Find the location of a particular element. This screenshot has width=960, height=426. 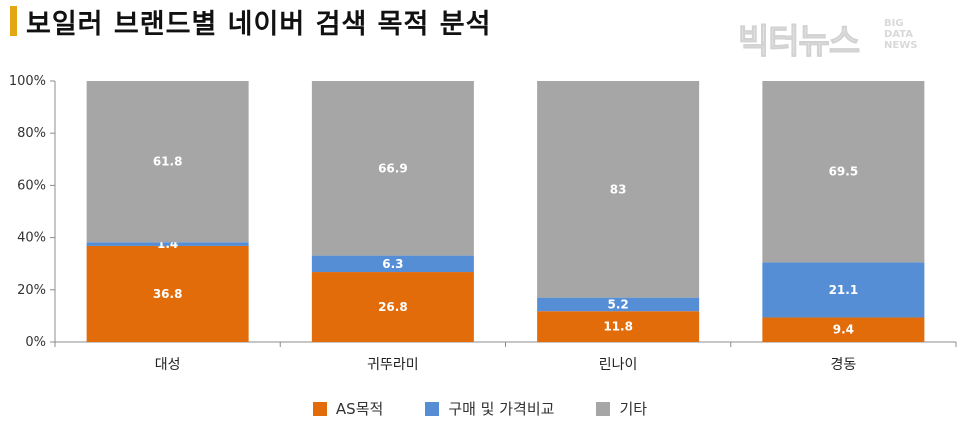

data-label: 66.9 is located at coordinates (393, 168).